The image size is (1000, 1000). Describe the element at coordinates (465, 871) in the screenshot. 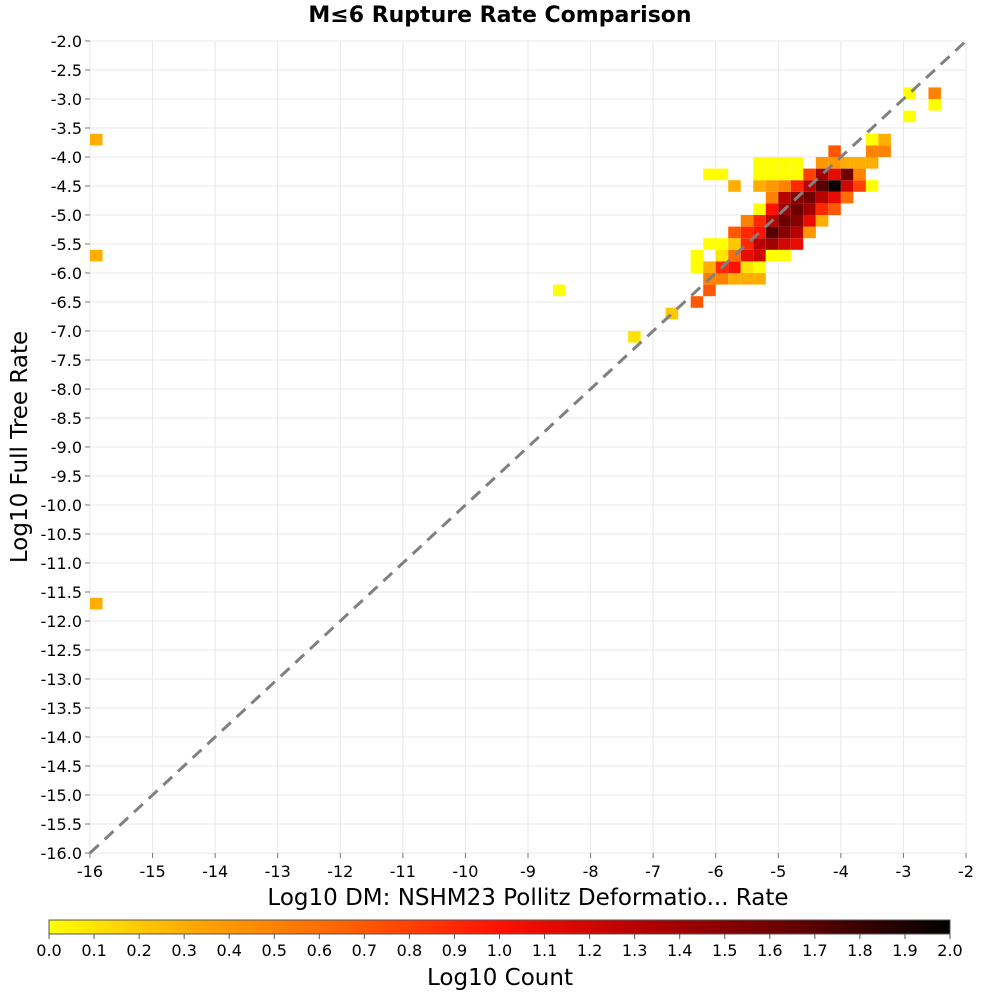

I see `x-tick-label-6: -10` at that location.